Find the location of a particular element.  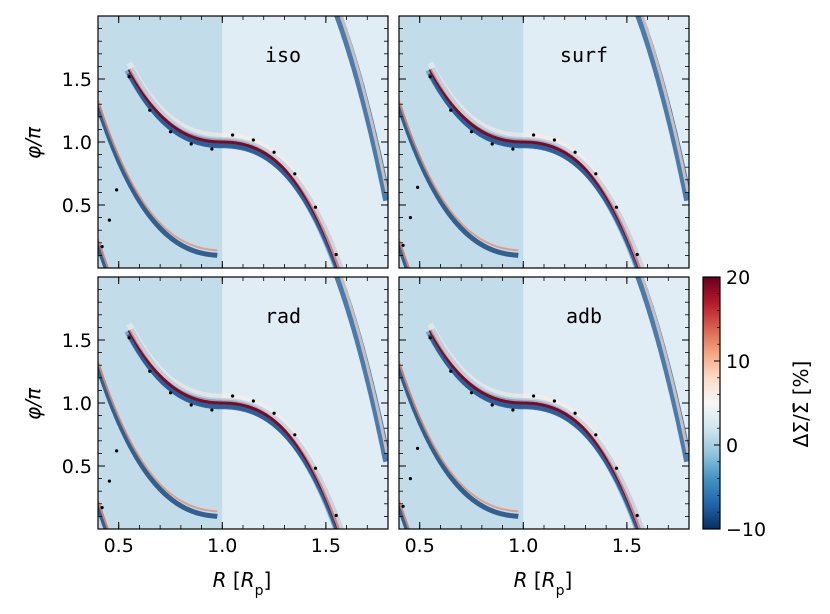

panel-label-rad: rad is located at coordinates (283, 316).